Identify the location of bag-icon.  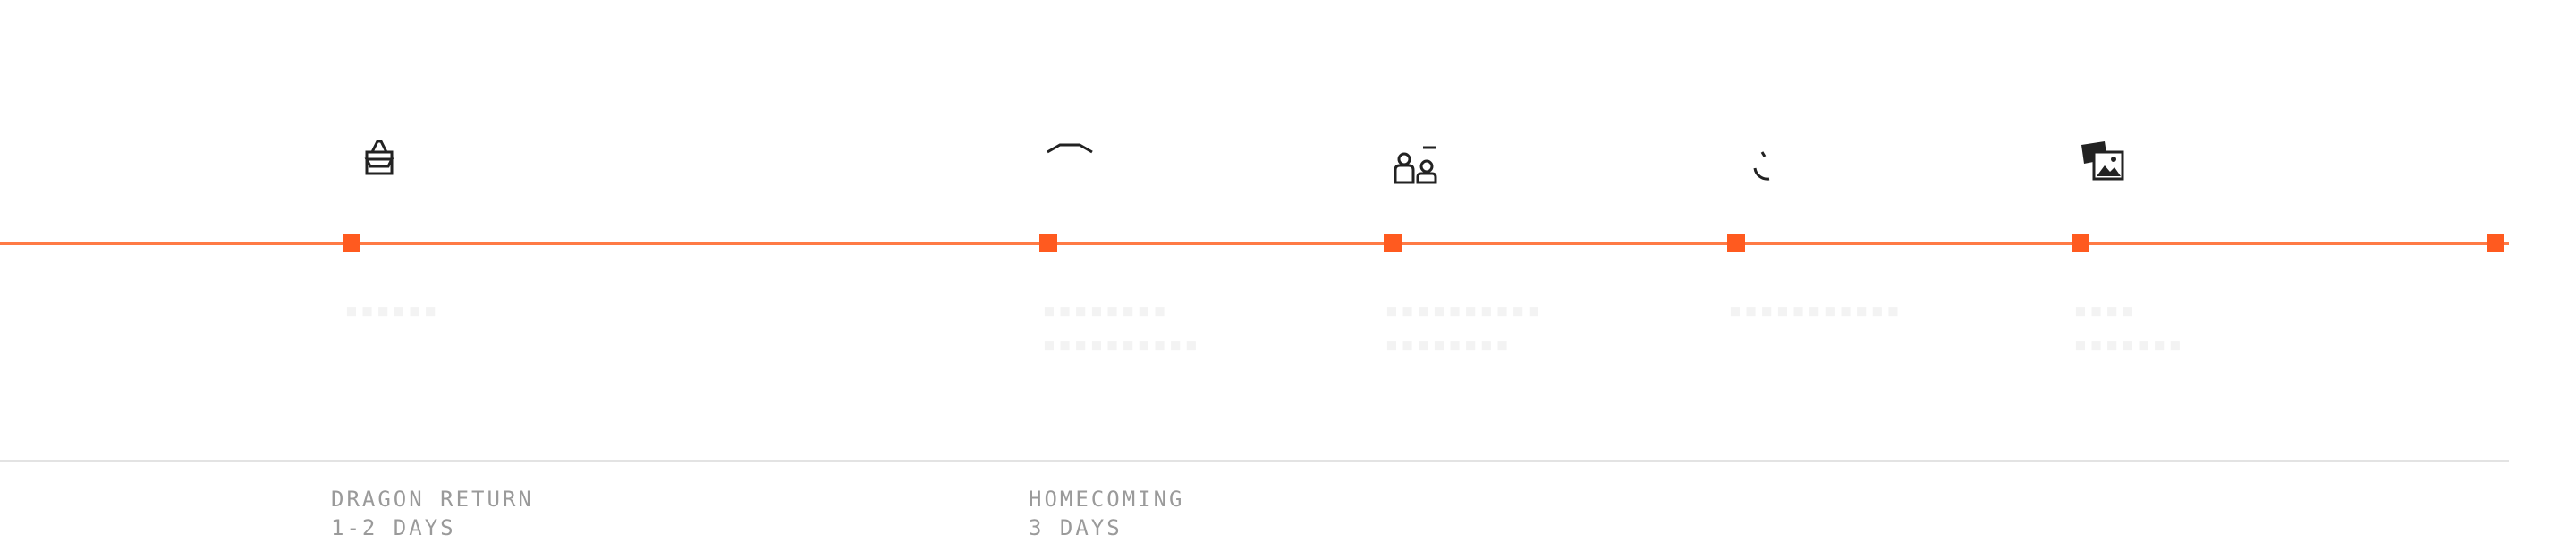
(379, 165).